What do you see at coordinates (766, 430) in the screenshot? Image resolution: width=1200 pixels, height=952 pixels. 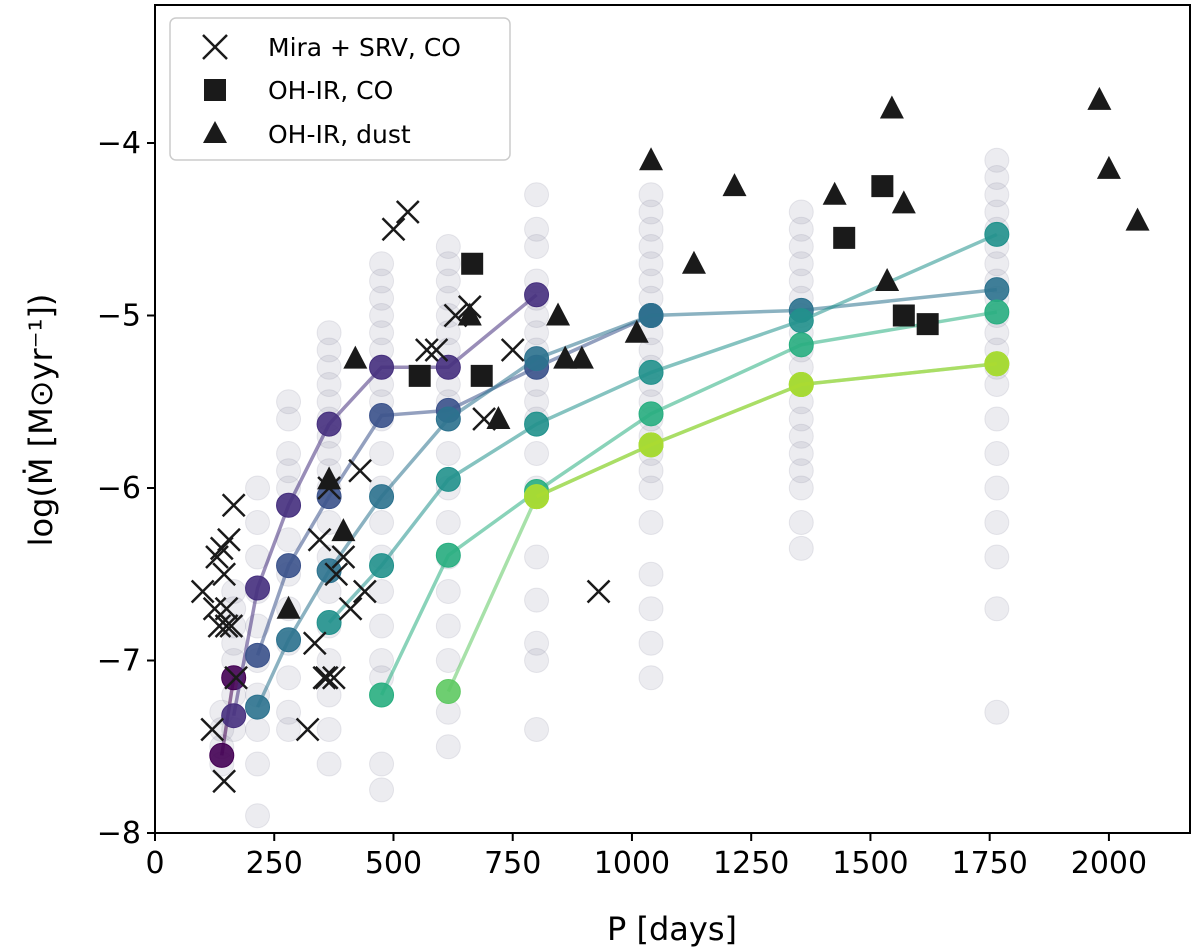 I see `model-track-line` at bounding box center [766, 430].